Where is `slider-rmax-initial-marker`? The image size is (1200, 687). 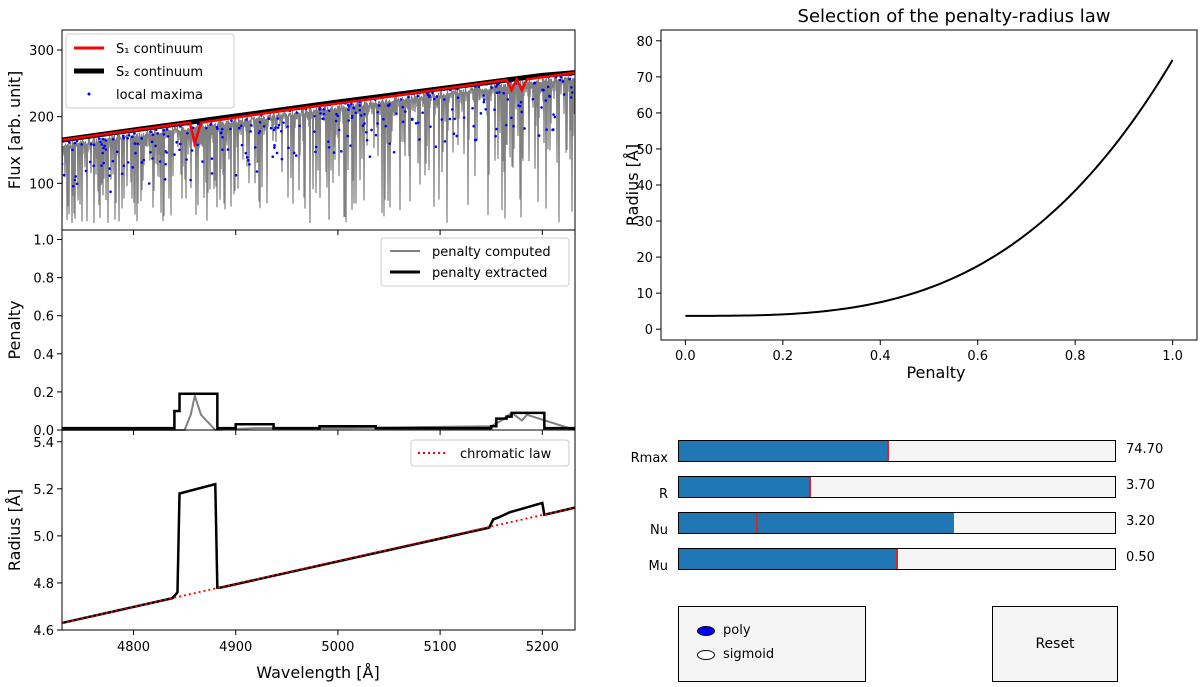 slider-rmax-initial-marker is located at coordinates (888, 451).